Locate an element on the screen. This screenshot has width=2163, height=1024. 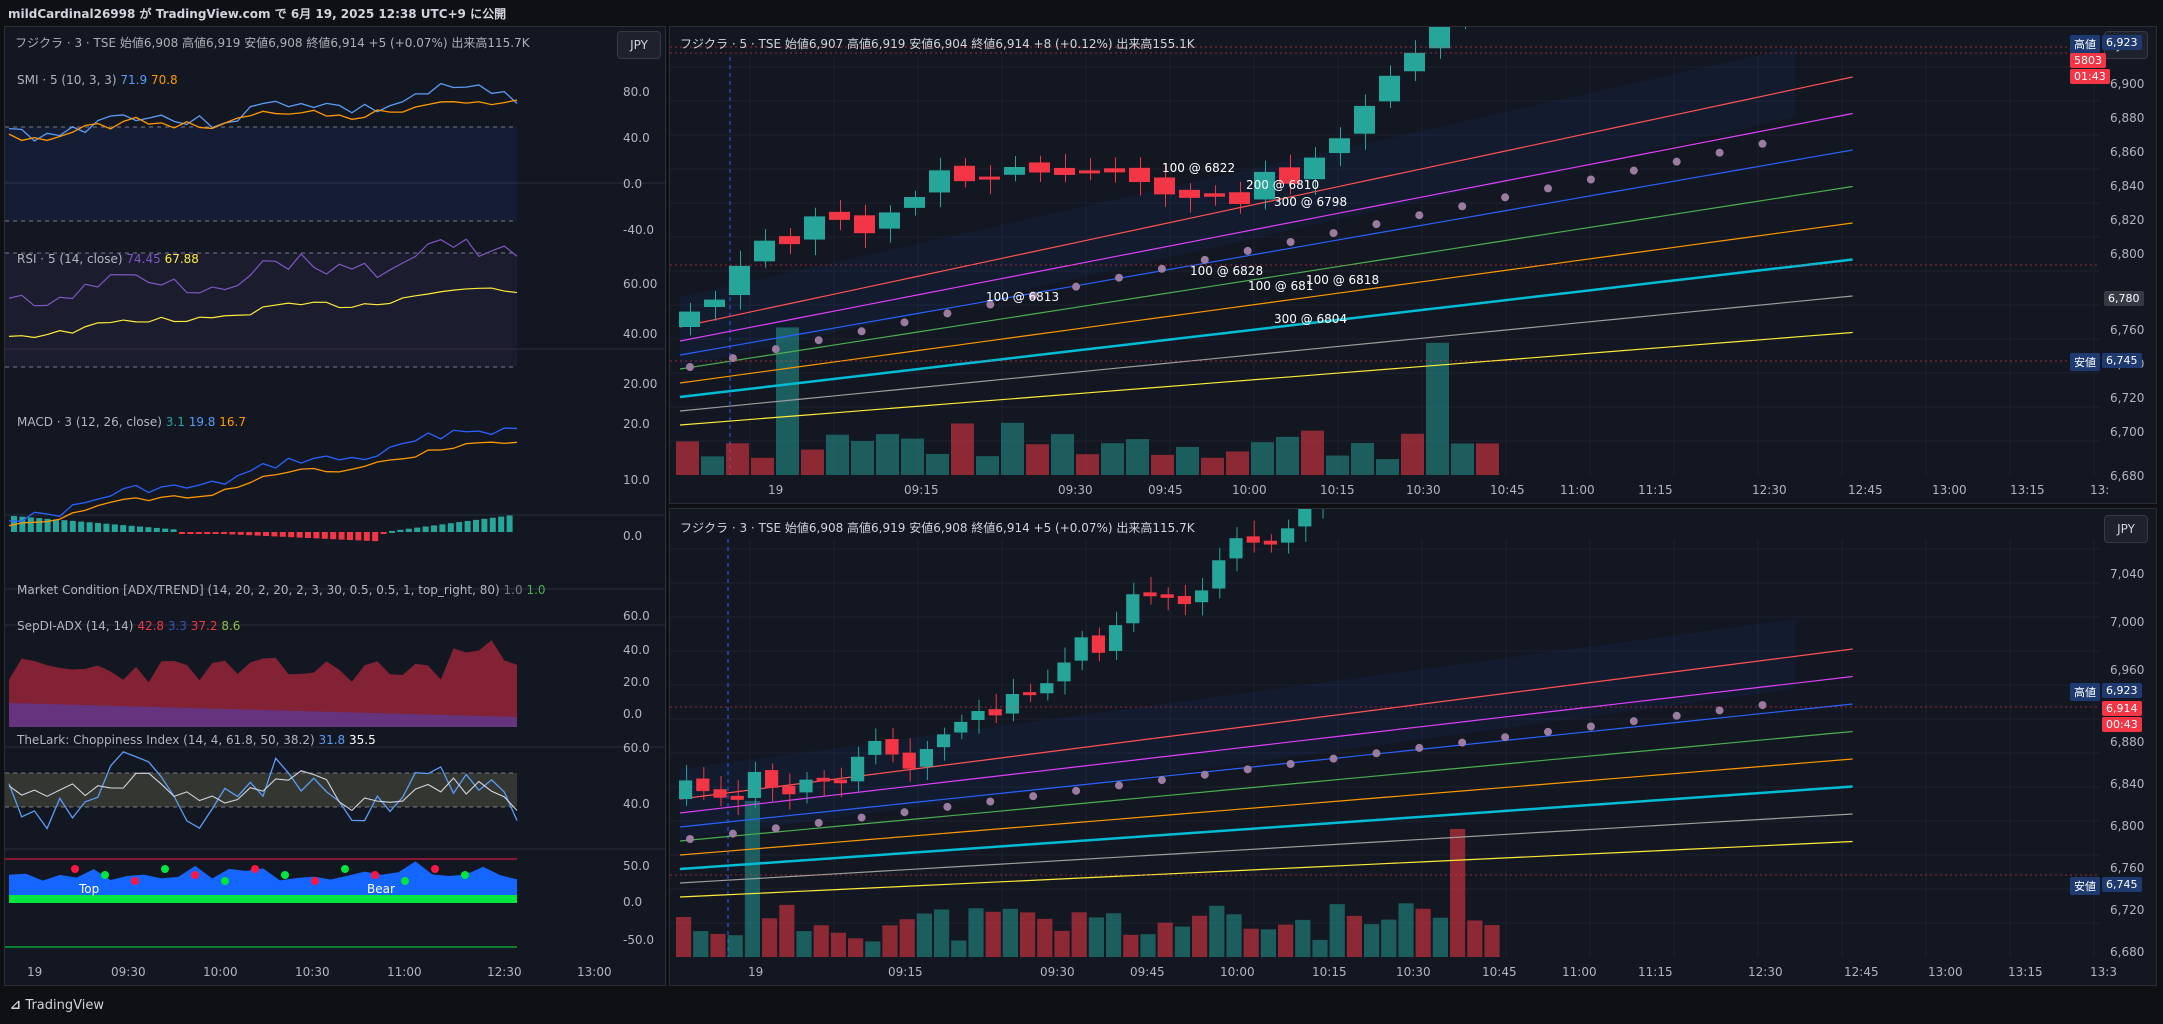
bottom-xaxis-label: 13:00 is located at coordinates (1945, 972).